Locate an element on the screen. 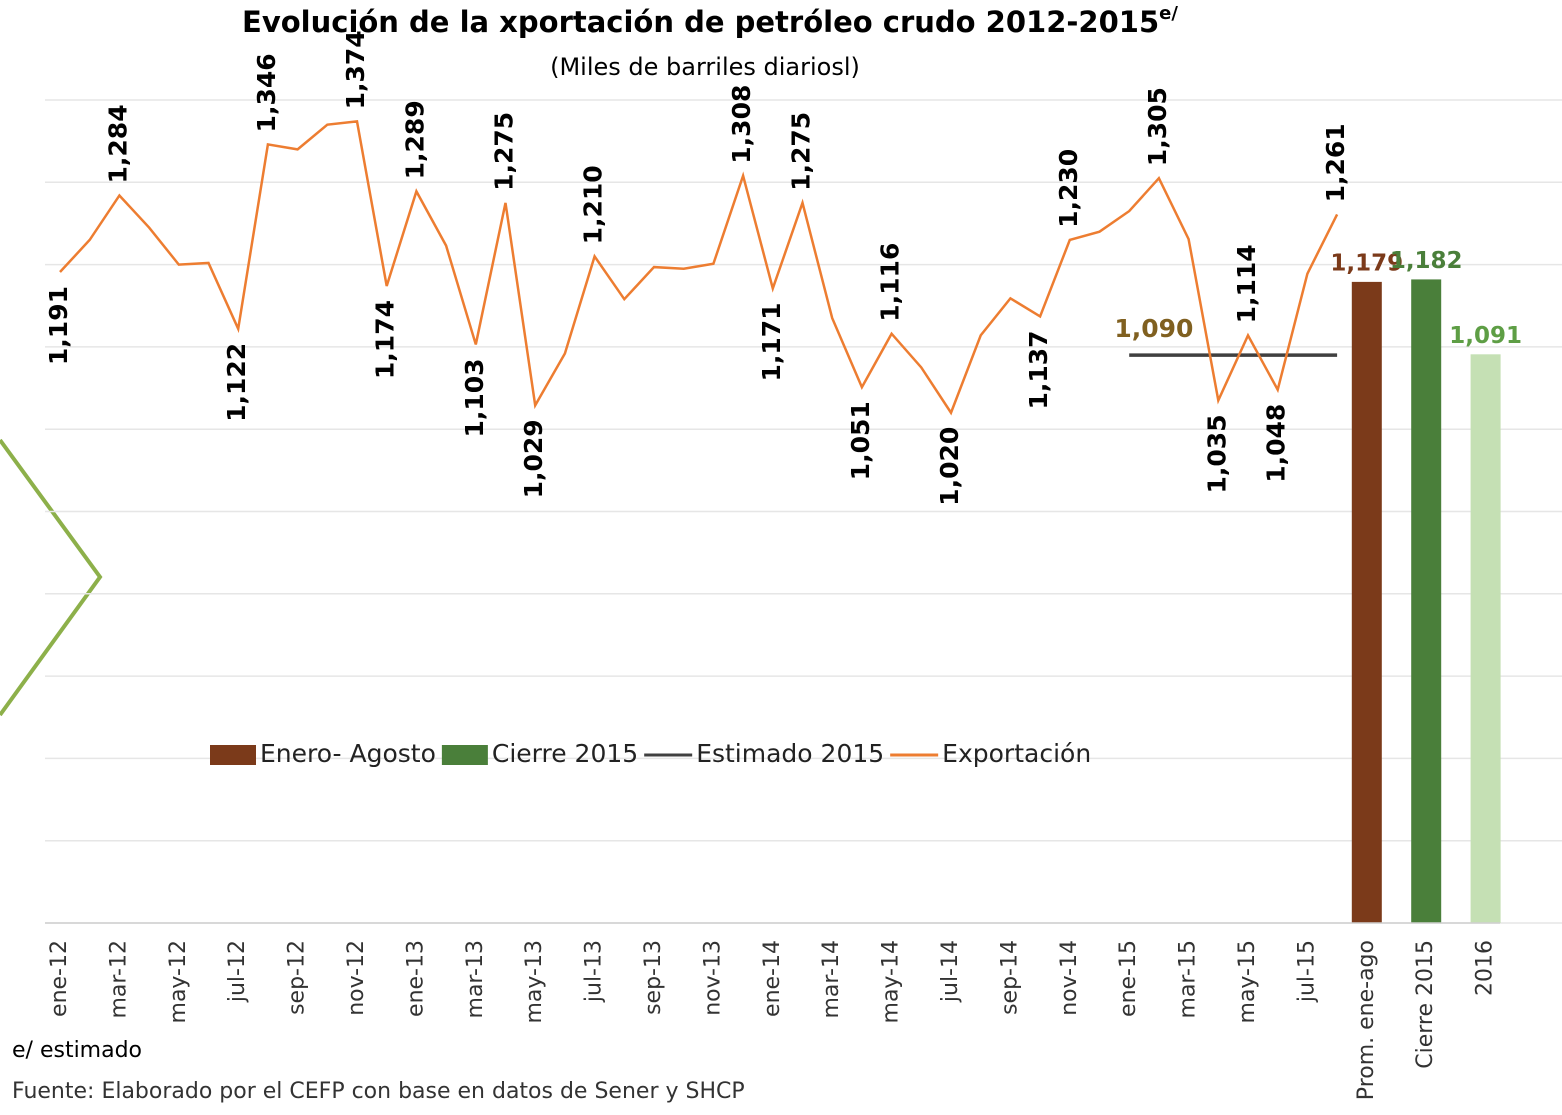 This screenshot has width=1562, height=1115. x-tick-label: mar-12 is located at coordinates (118, 979).